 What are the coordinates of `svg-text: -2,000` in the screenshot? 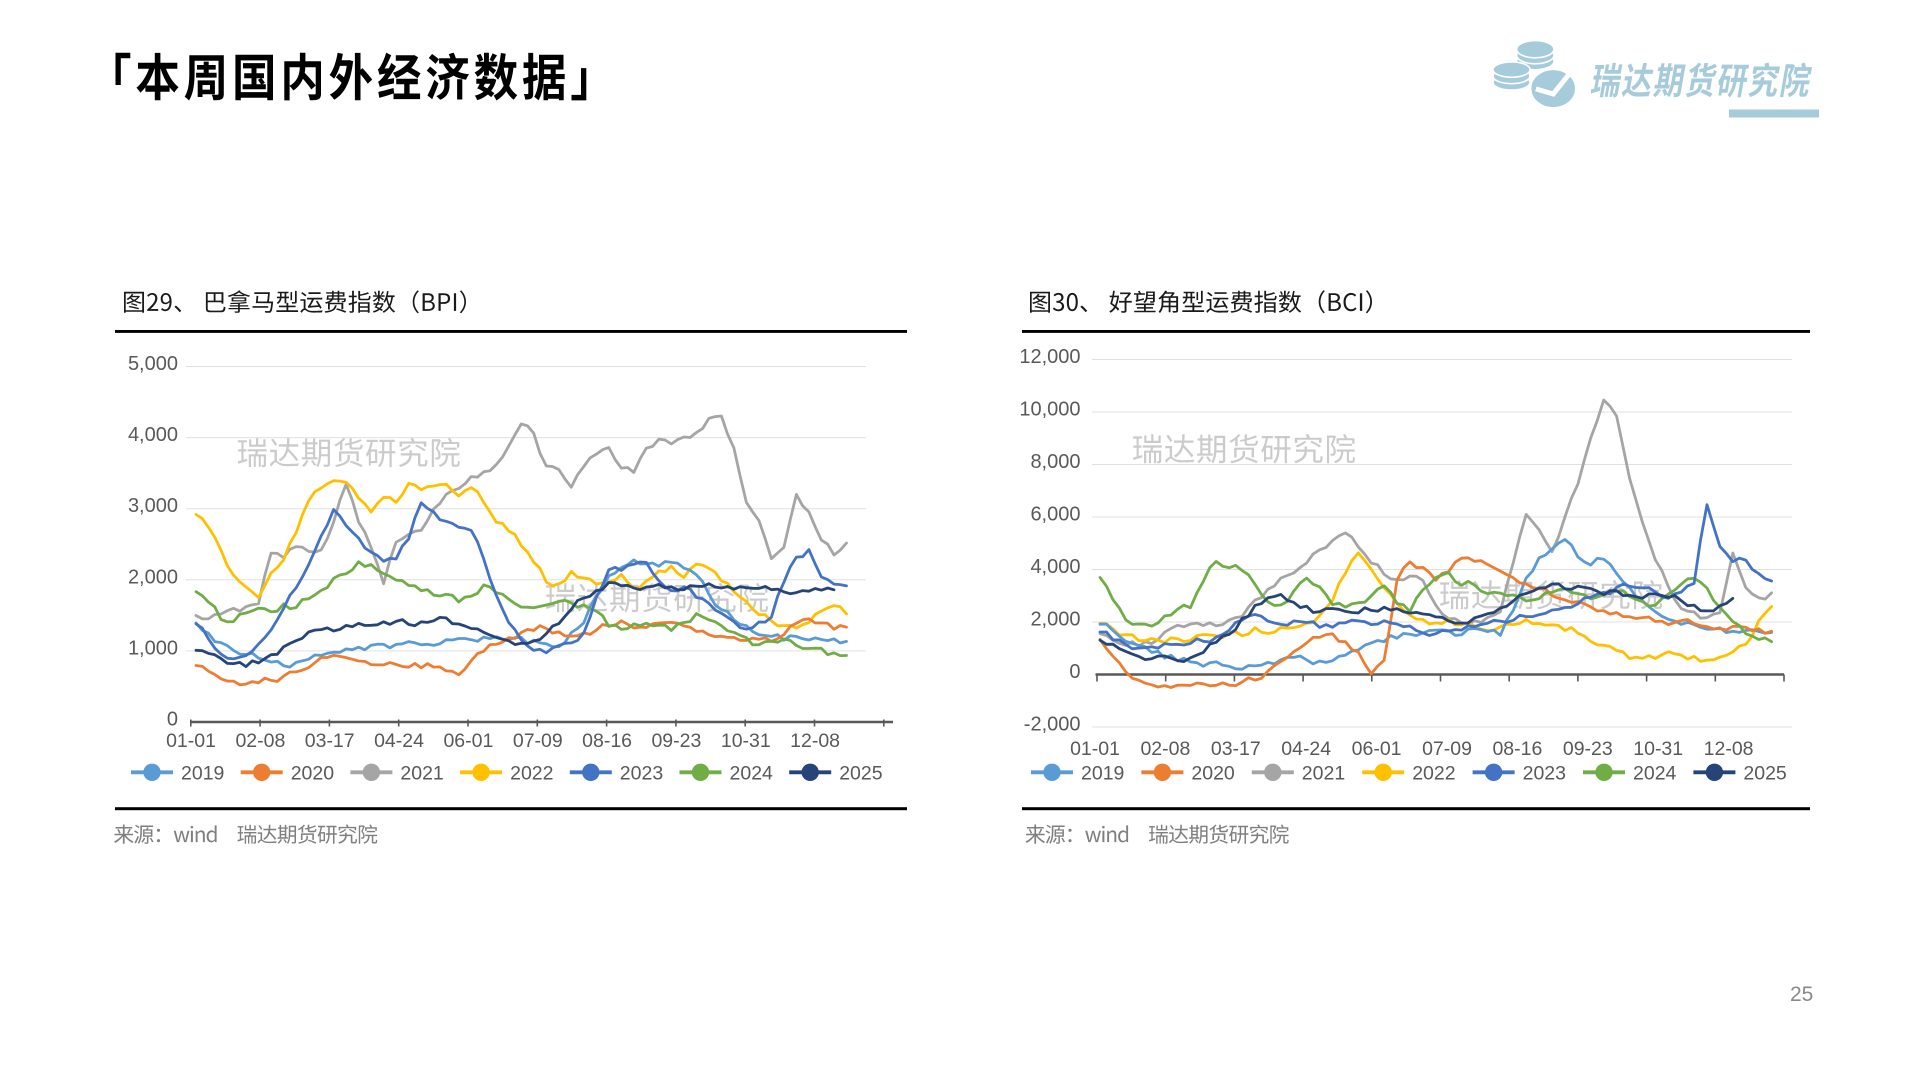 It's located at (1052, 725).